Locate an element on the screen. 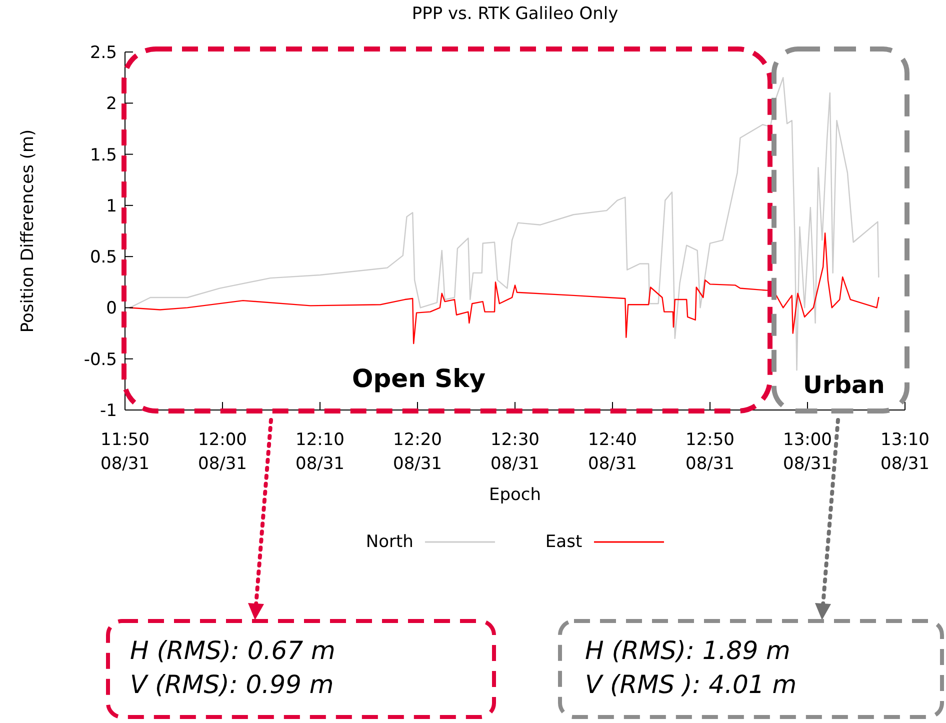 The image size is (946, 723). chart-title: PPP vs. RTK Galileo Only is located at coordinates (515, 14).